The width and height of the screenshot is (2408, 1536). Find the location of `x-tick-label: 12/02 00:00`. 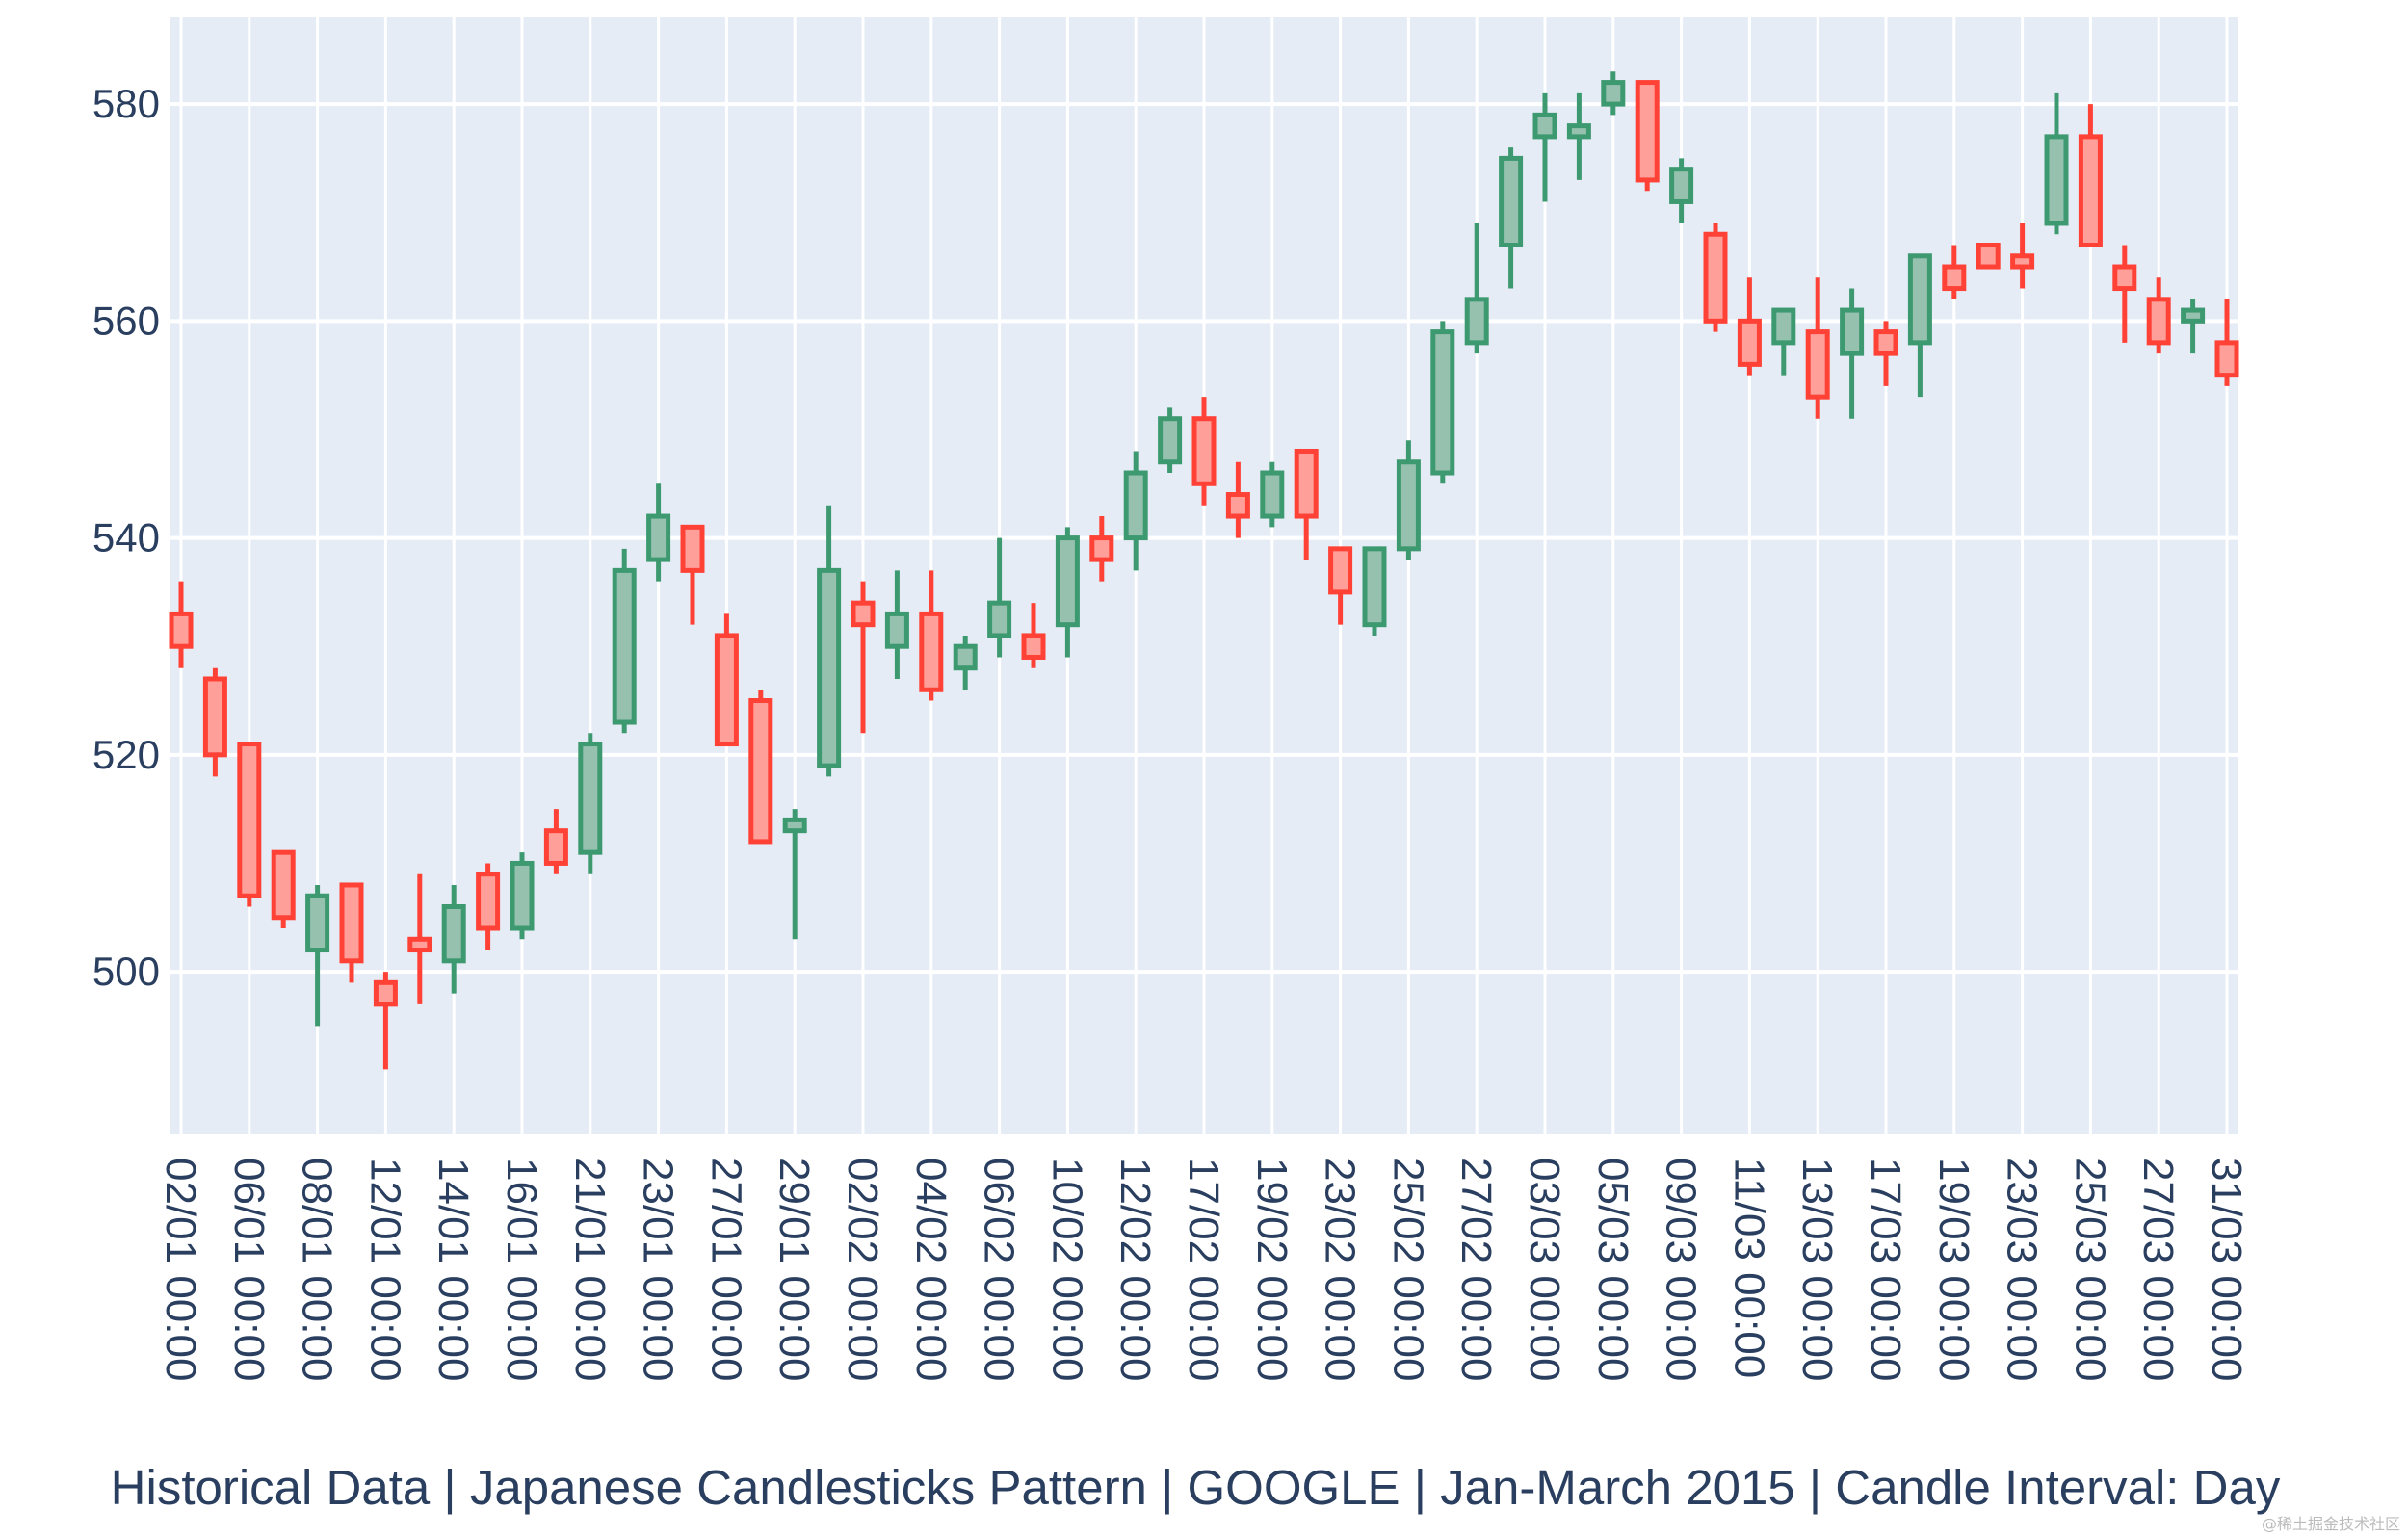

x-tick-label: 12/02 00:00 is located at coordinates (1135, 1269).